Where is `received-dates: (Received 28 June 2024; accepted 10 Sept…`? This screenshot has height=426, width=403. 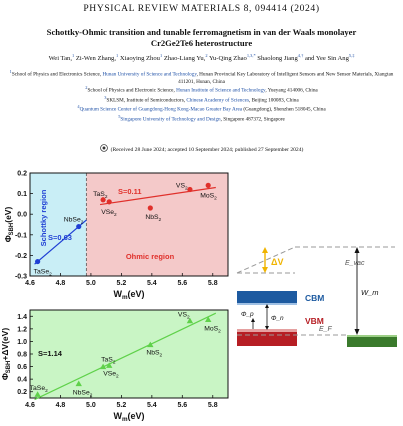 received-dates: (Received 28 June 2024; accepted 10 Sept… is located at coordinates (201, 148).